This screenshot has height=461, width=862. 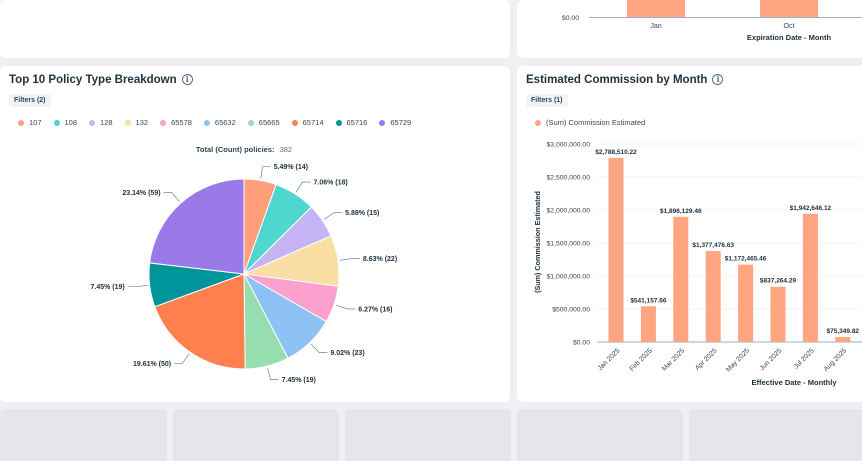 I want to click on pie-data-label: 5.88% (15), so click(x=362, y=213).